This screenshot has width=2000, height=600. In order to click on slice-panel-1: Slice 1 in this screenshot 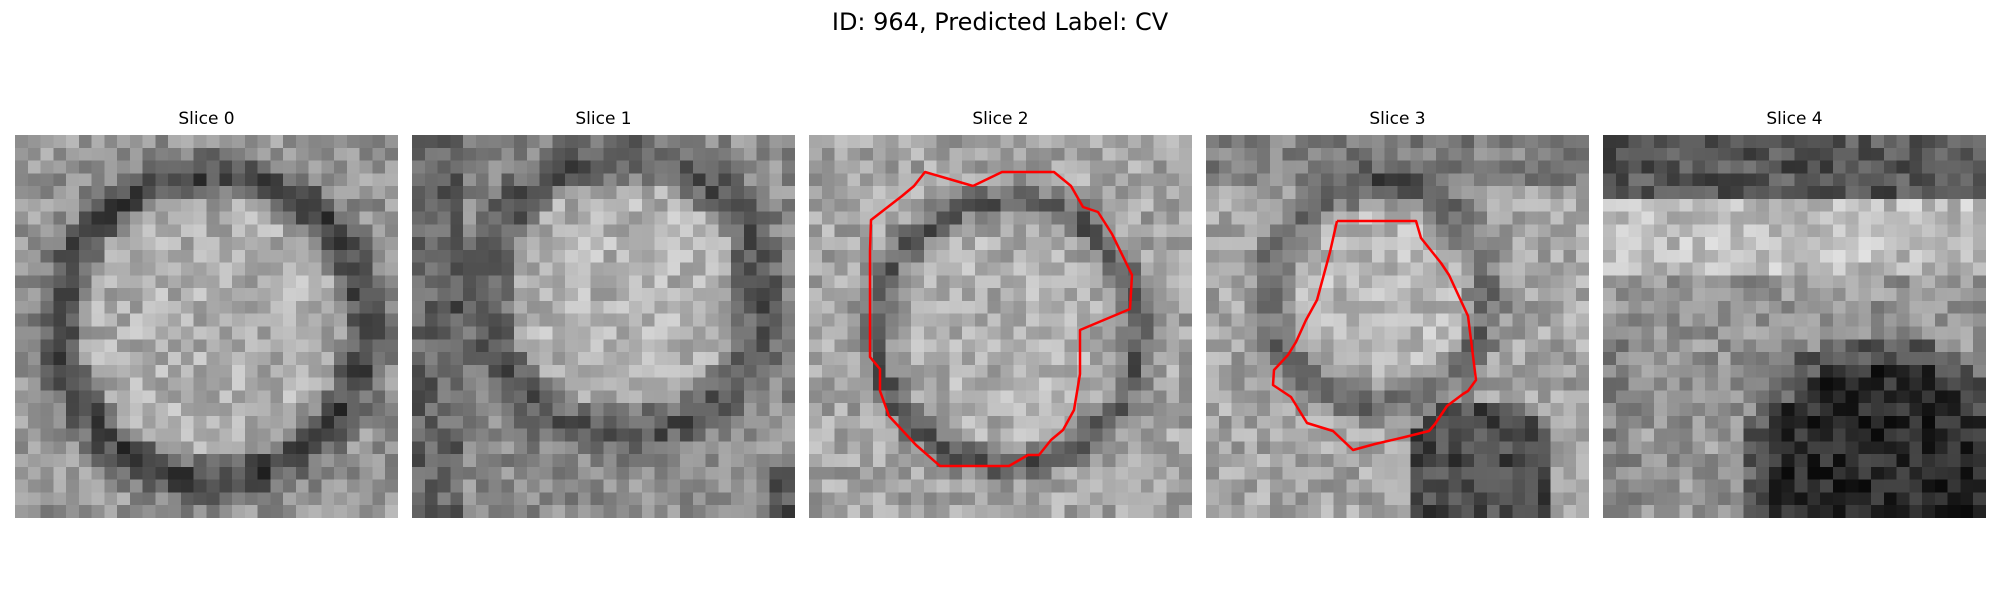, I will do `click(603, 313)`.